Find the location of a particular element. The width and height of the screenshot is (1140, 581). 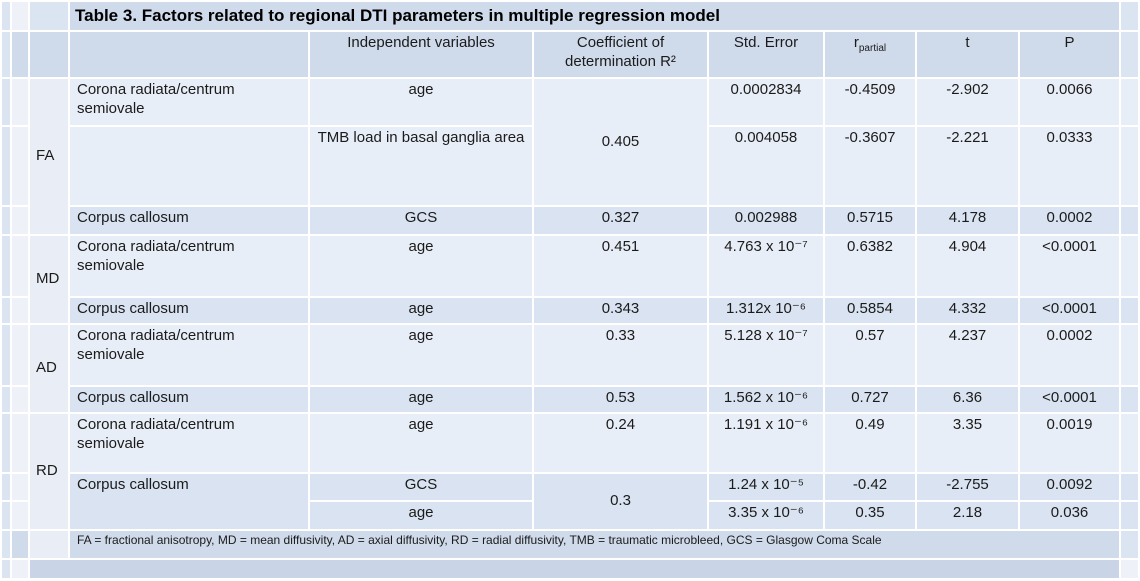

column-header-region is located at coordinates (189, 54).